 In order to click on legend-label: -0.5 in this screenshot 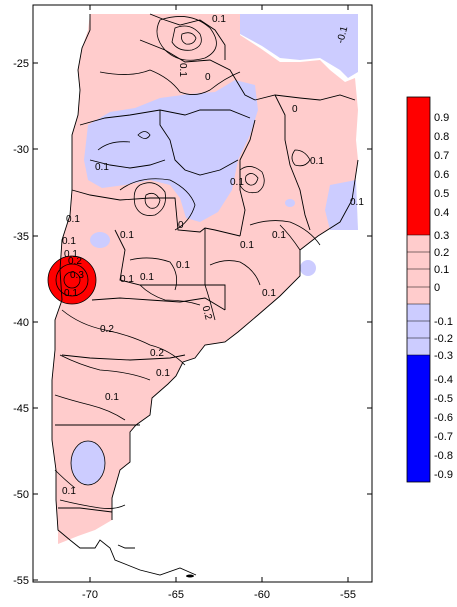, I will do `click(443, 399)`.